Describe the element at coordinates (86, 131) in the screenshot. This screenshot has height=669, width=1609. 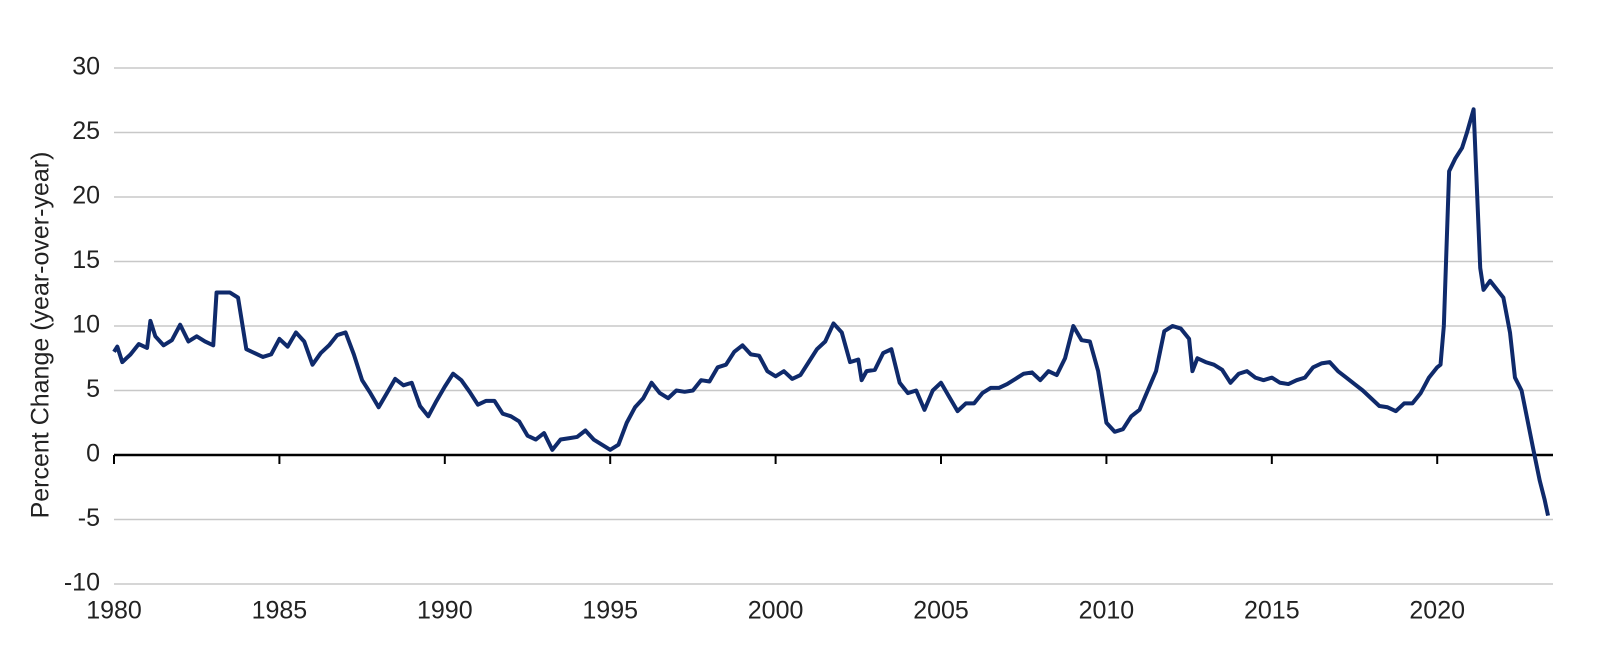
I see `y-tick-label: 25` at that location.